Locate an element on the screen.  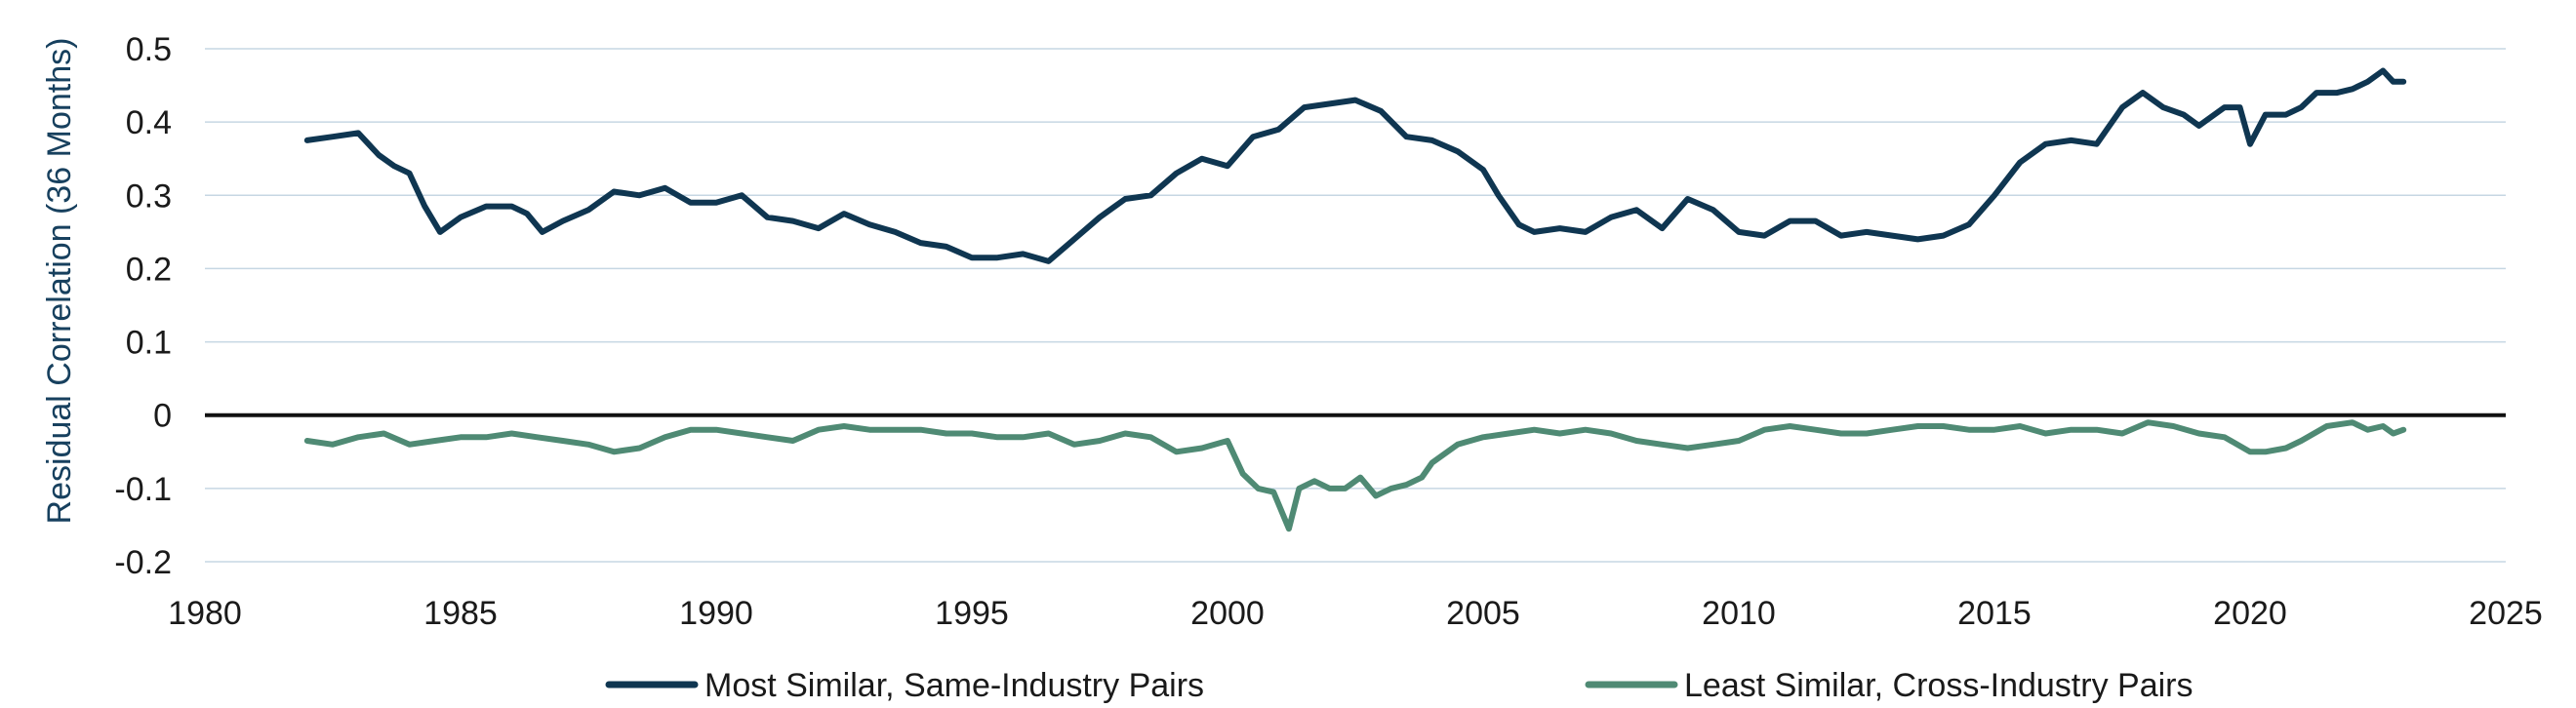
x-tick-labels: 1980 1985 1990 1995 2000 2005 2010 2015 2020 2025 is located at coordinates (1355, 613).